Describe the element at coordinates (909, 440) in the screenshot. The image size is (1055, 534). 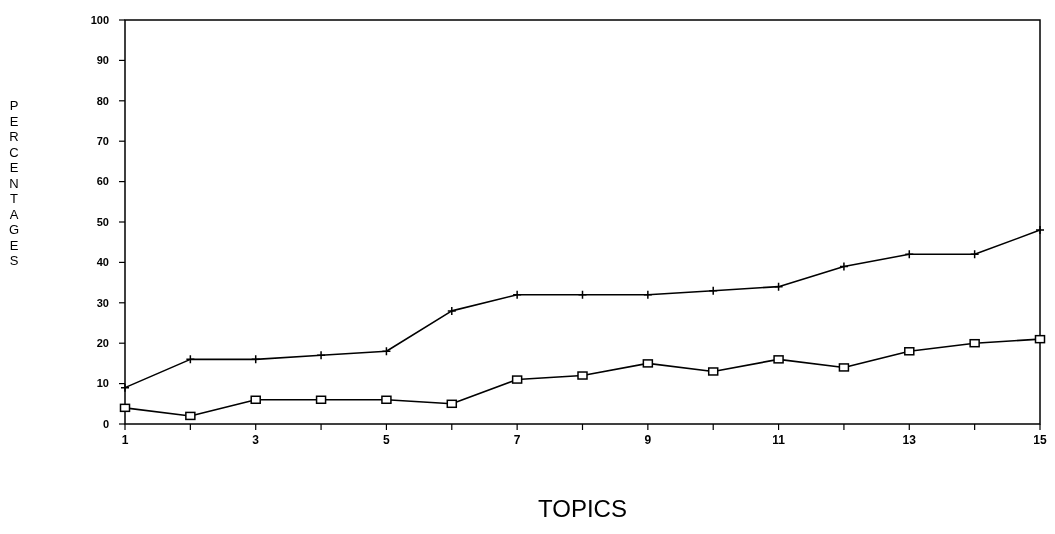
I see `x-tick-label: 13` at that location.